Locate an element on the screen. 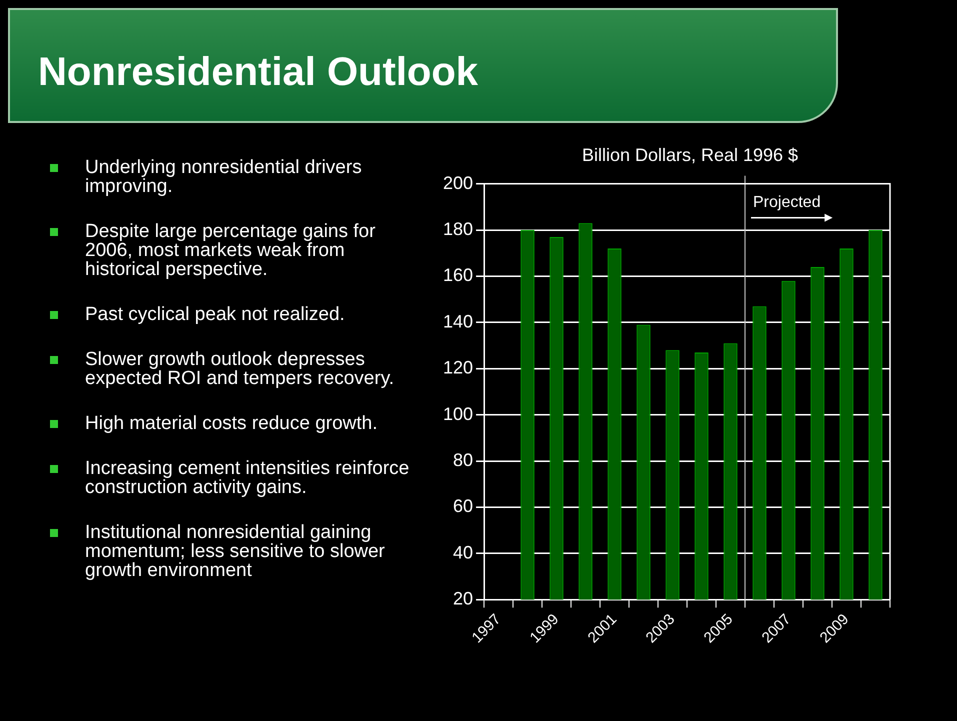  text: Underlying nonresidential drivers improving. is located at coordinates (223, 177).